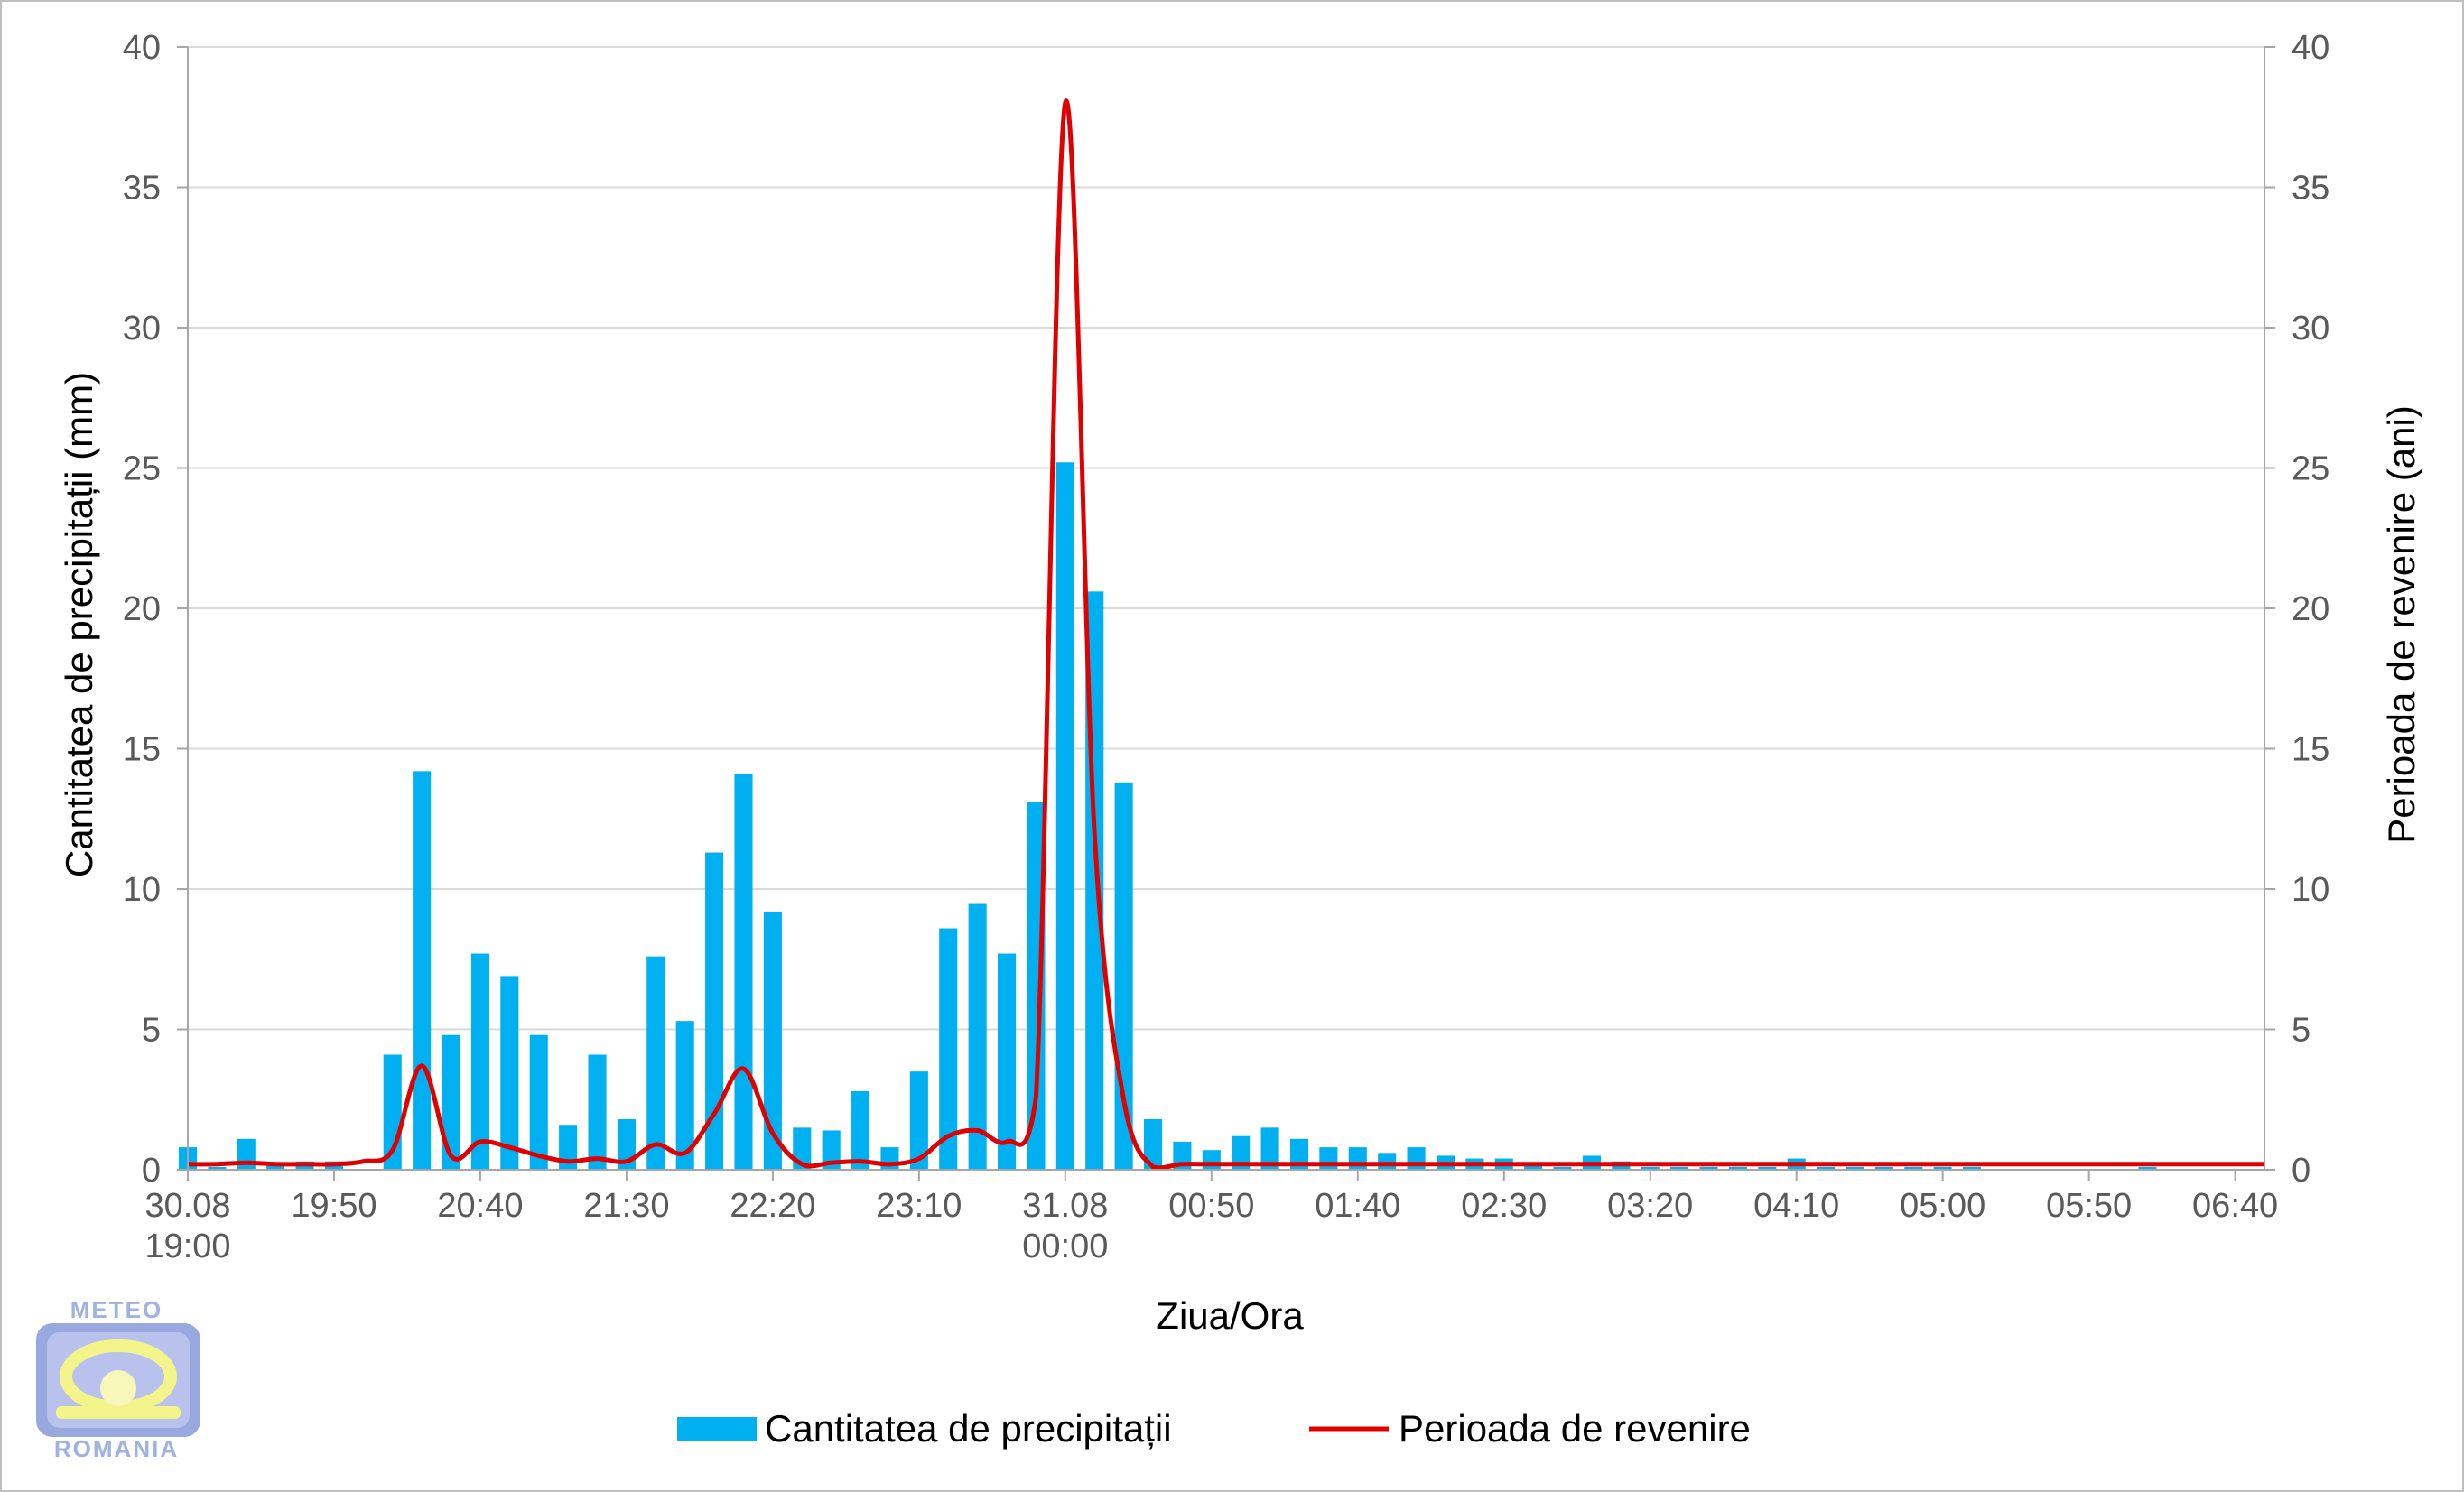 The width and height of the screenshot is (2464, 1492). I want to click on y-tick-label-right: 20, so click(2310, 609).